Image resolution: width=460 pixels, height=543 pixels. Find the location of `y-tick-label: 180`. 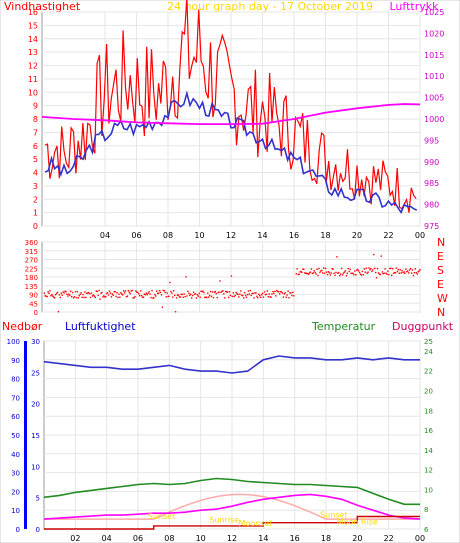

y-tick-label: 180 is located at coordinates (31, 278).